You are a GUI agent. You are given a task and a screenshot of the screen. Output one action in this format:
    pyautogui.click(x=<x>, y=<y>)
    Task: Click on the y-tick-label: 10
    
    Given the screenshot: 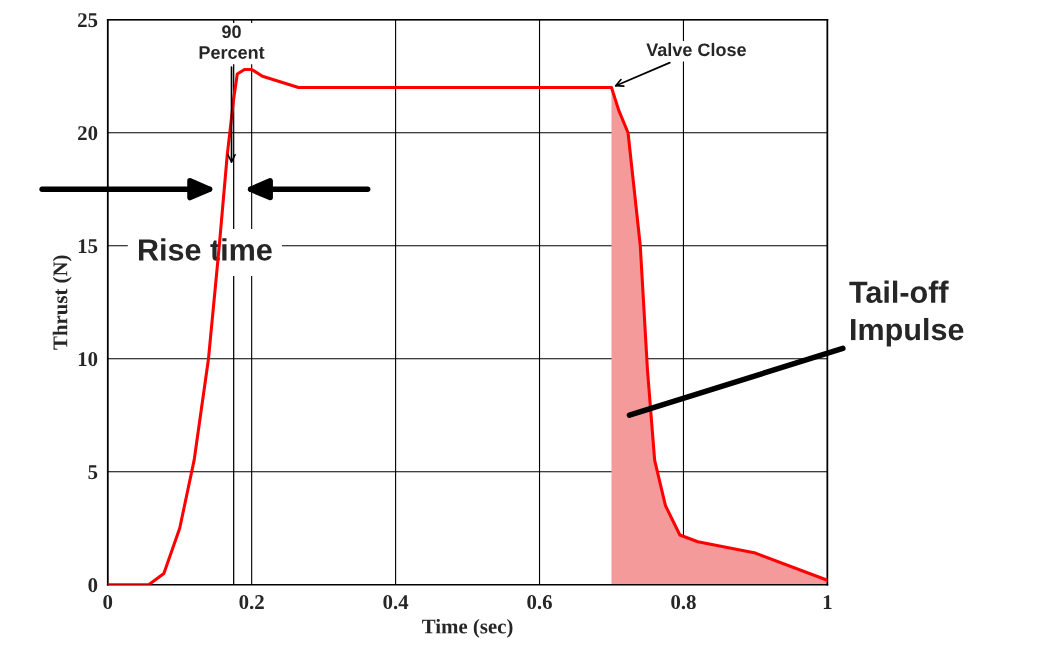 What is the action you would take?
    pyautogui.click(x=88, y=359)
    